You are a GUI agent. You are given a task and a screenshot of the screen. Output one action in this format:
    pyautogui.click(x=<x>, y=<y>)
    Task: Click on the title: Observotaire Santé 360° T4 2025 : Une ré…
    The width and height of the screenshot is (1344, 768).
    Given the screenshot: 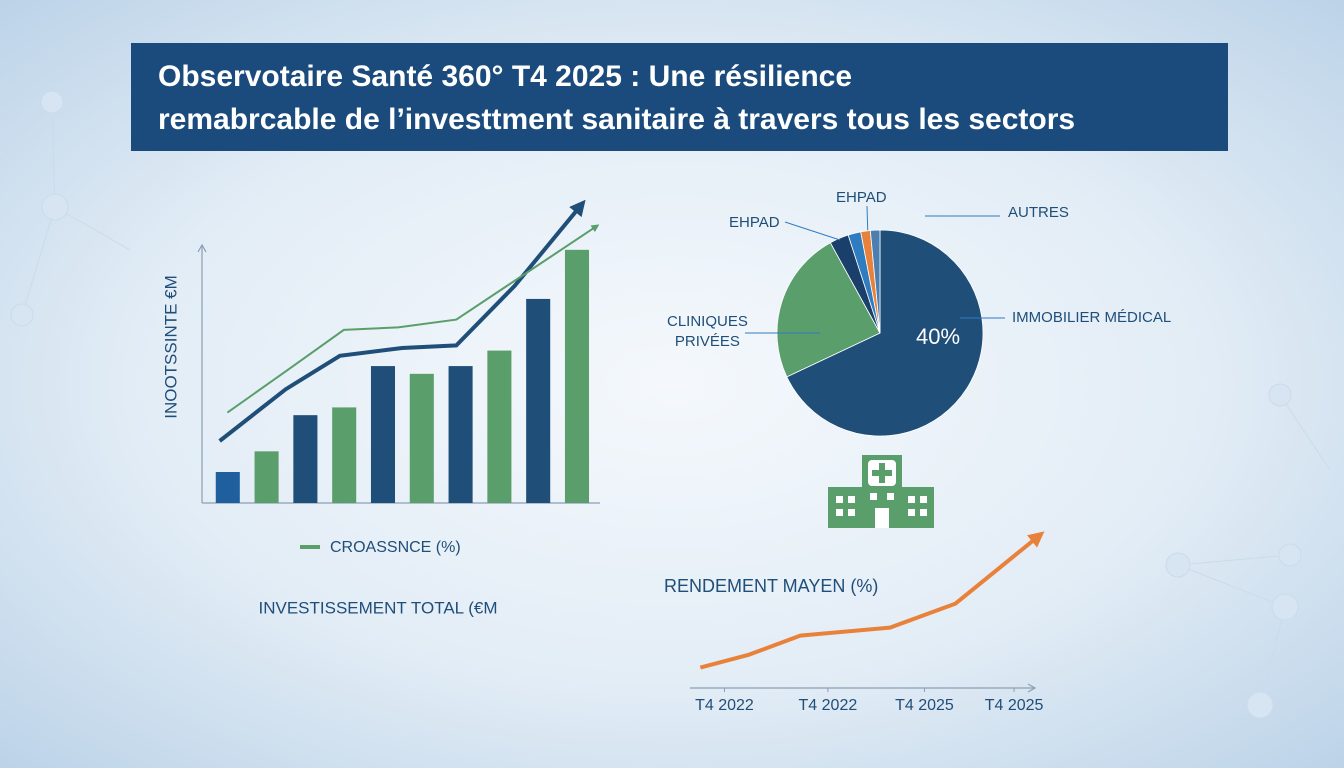 What is the action you would take?
    pyautogui.click(x=505, y=76)
    